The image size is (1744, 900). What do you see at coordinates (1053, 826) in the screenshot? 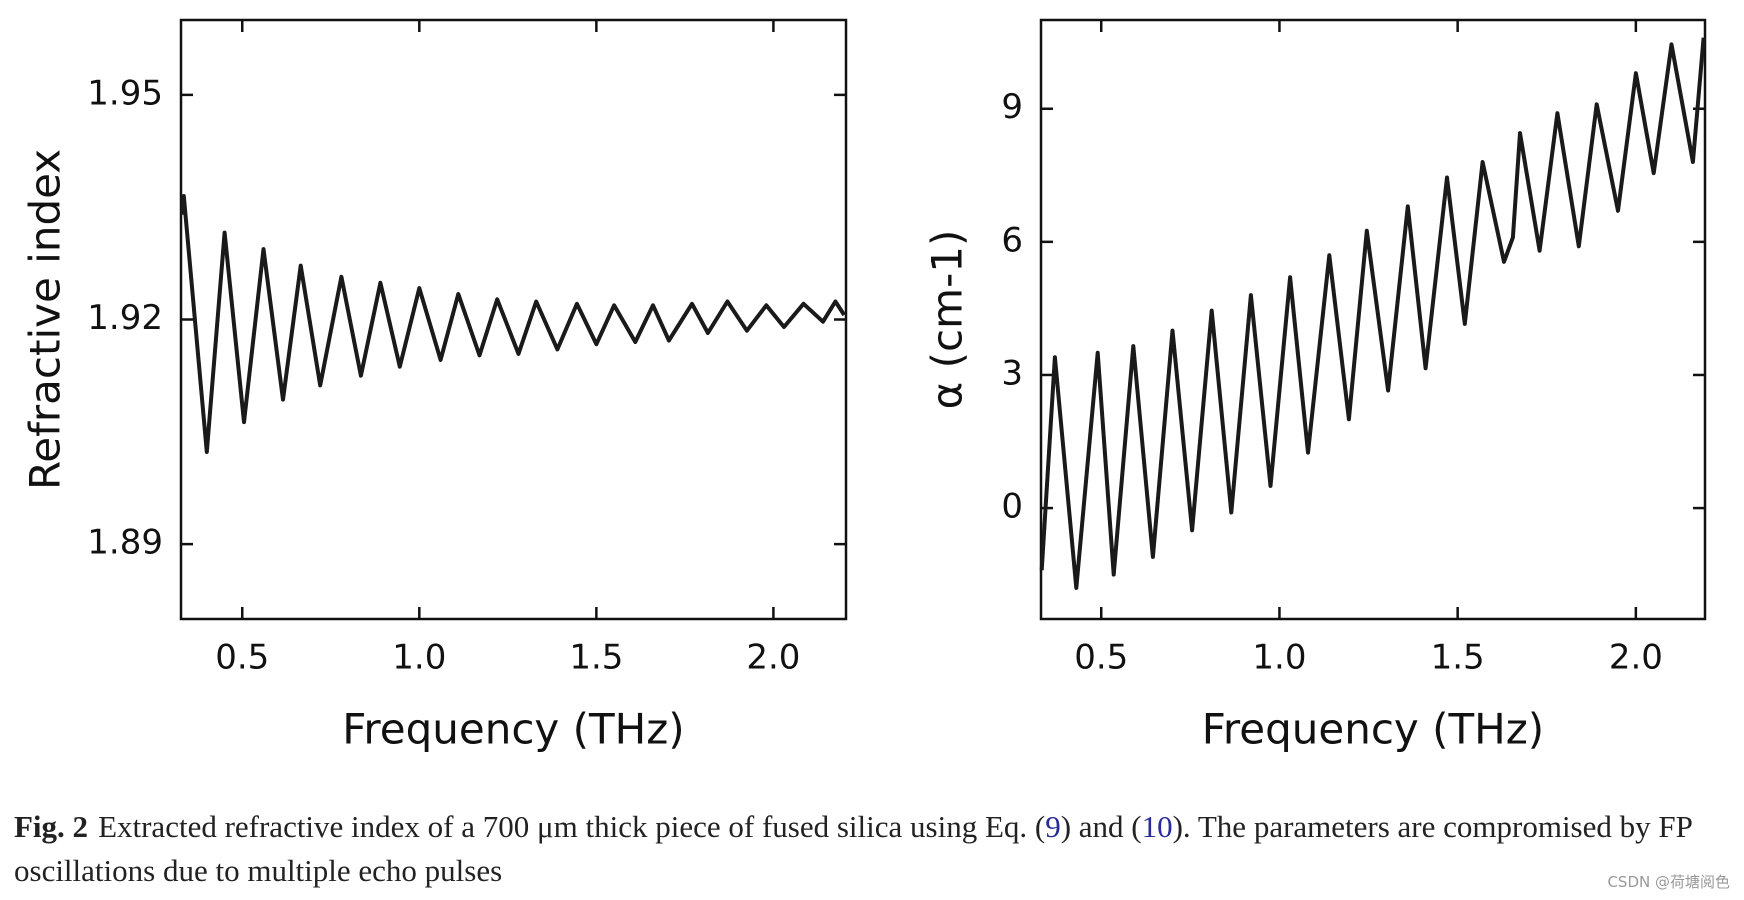
I see `caption-ref: 9` at bounding box center [1053, 826].